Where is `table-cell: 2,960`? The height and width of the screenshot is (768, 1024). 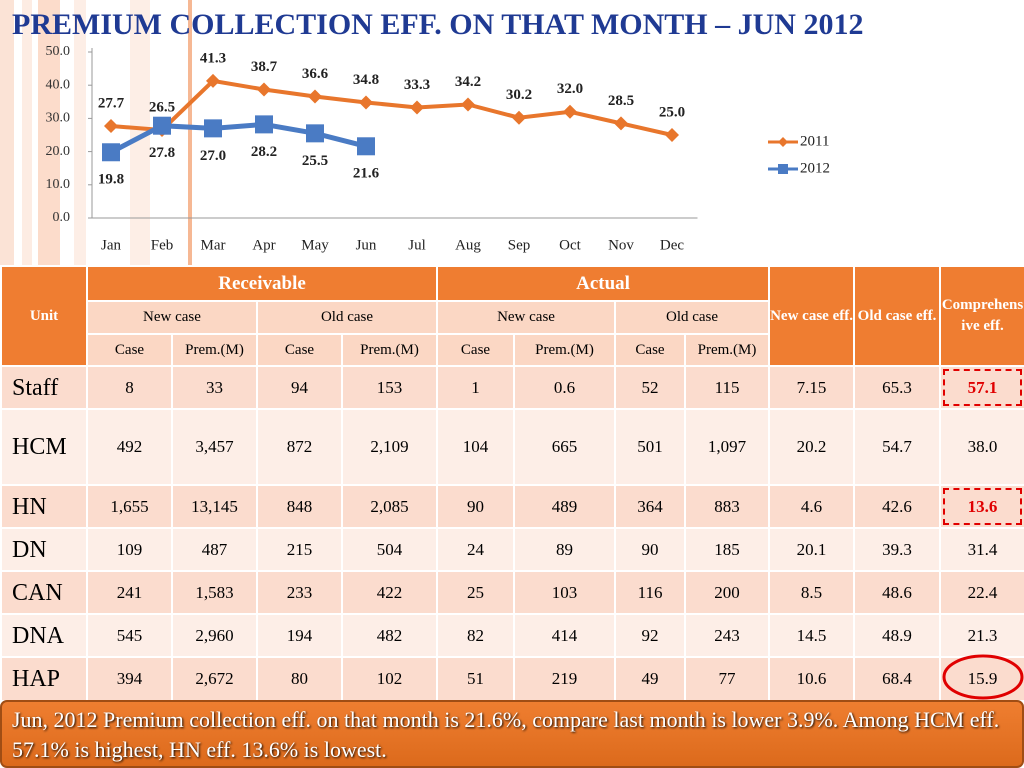
table-cell: 2,960 is located at coordinates (214, 635).